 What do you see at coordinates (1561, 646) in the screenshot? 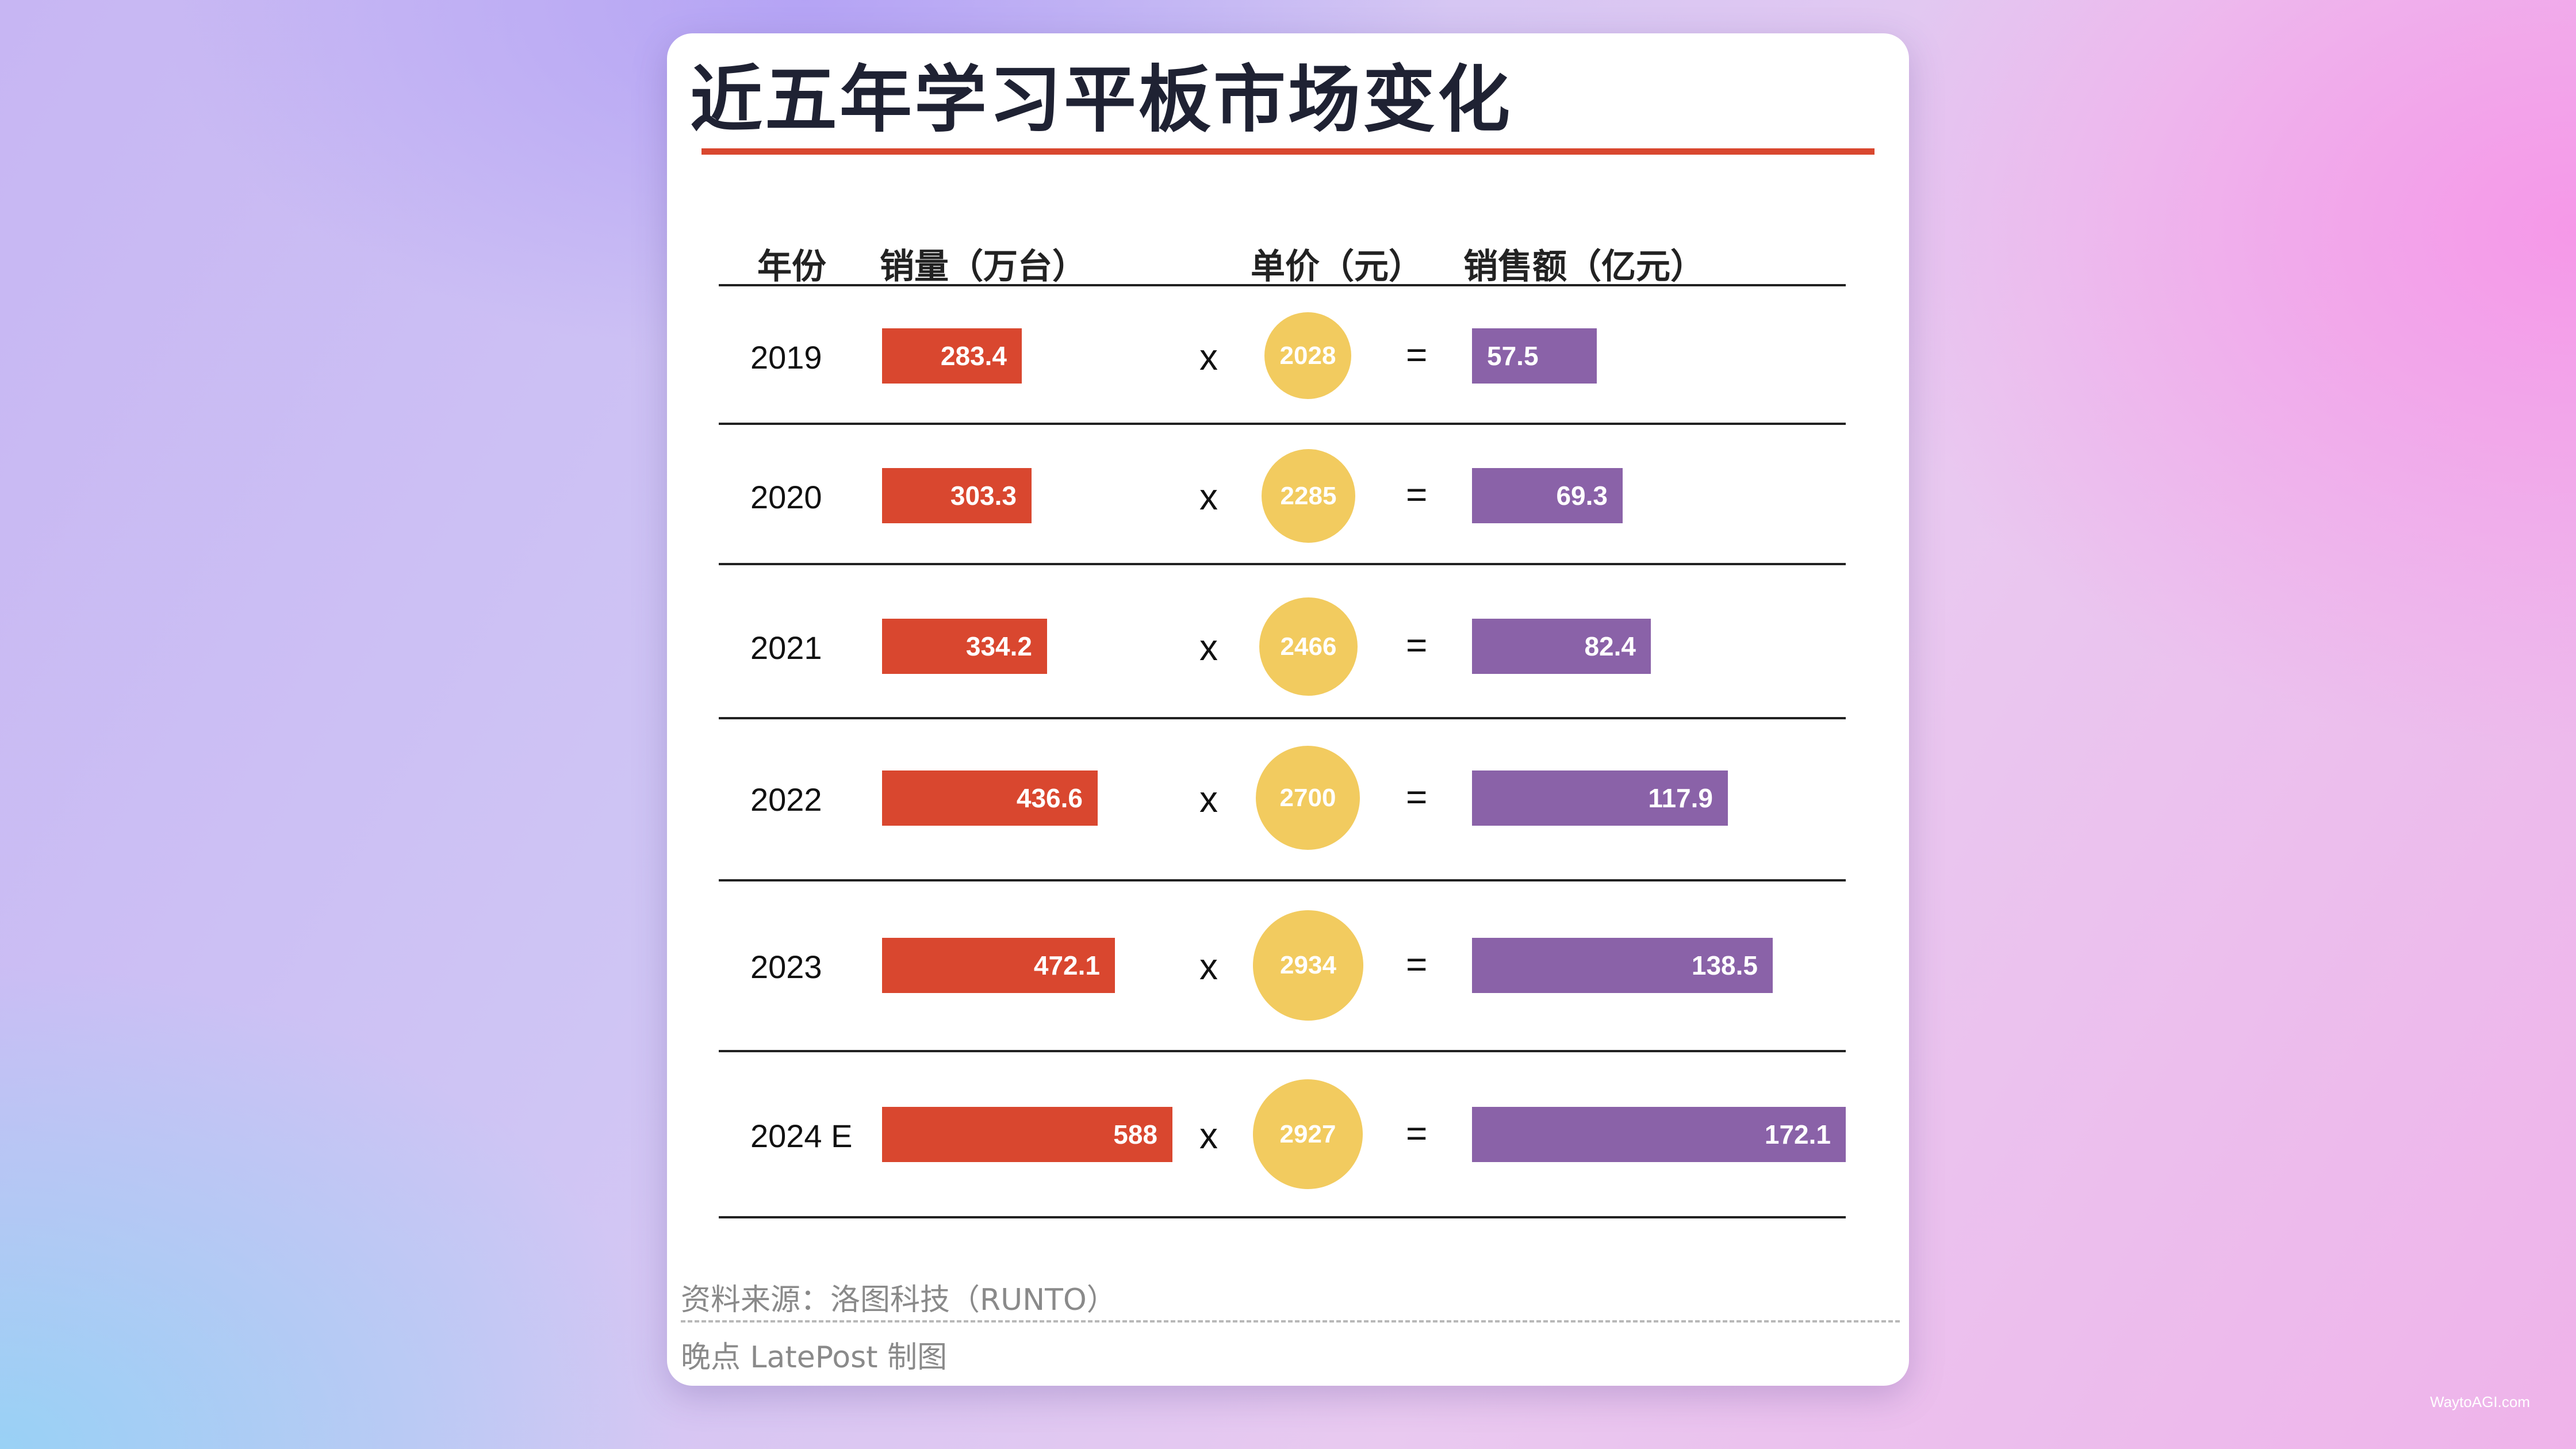
I see `revenue-bar: 82.4` at bounding box center [1561, 646].